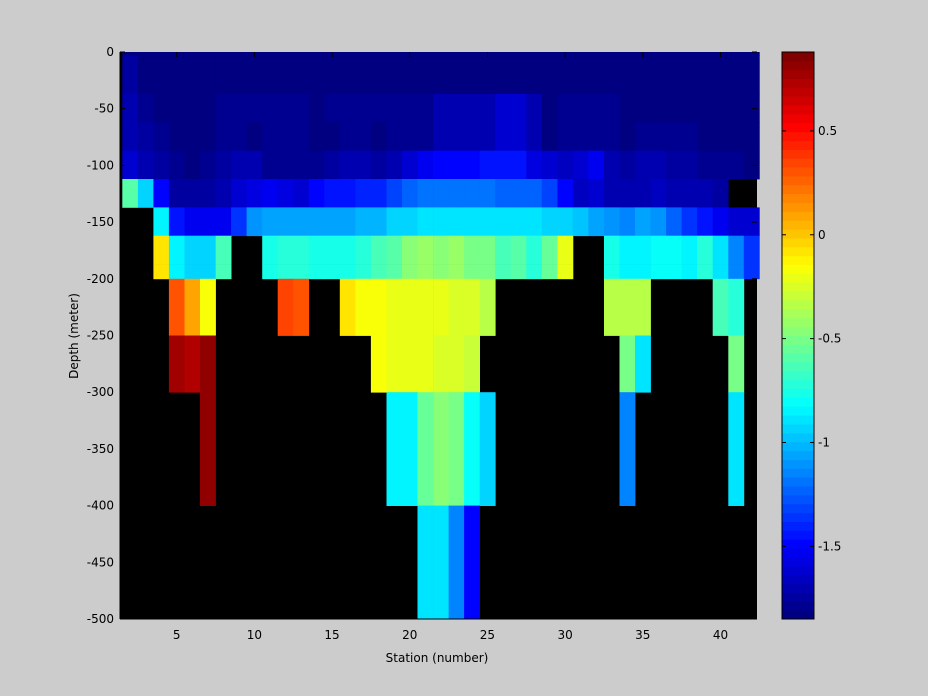 The image size is (928, 696). I want to click on y-tick-label: -100, so click(100, 165).